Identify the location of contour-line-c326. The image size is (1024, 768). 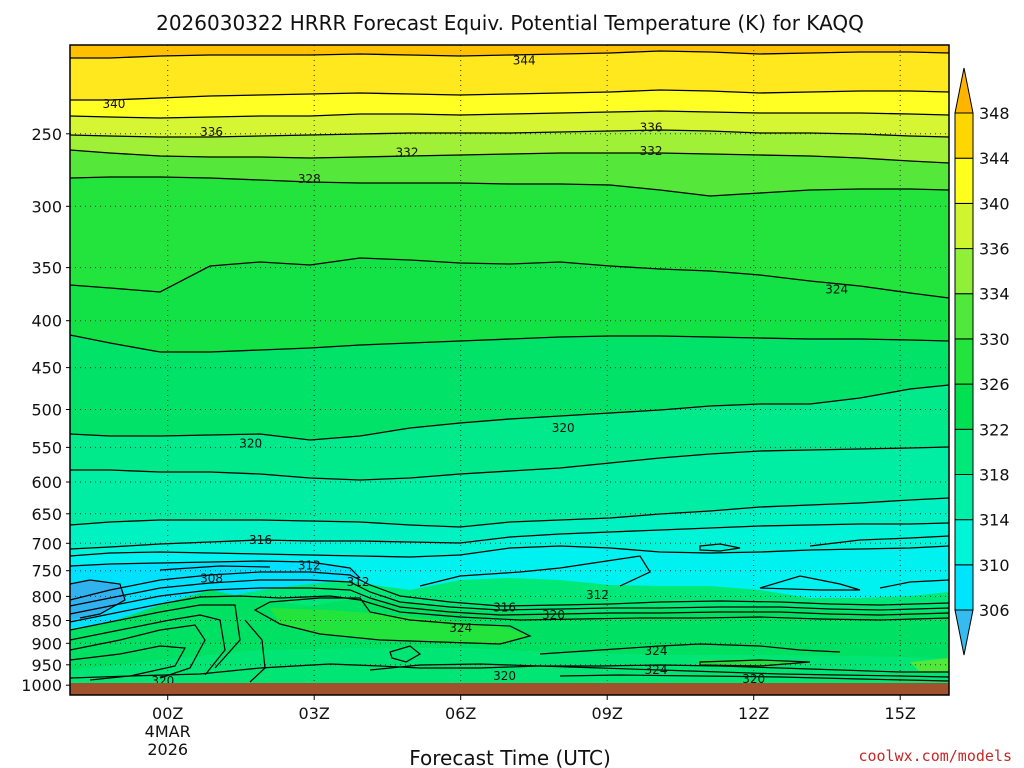
(509, 186).